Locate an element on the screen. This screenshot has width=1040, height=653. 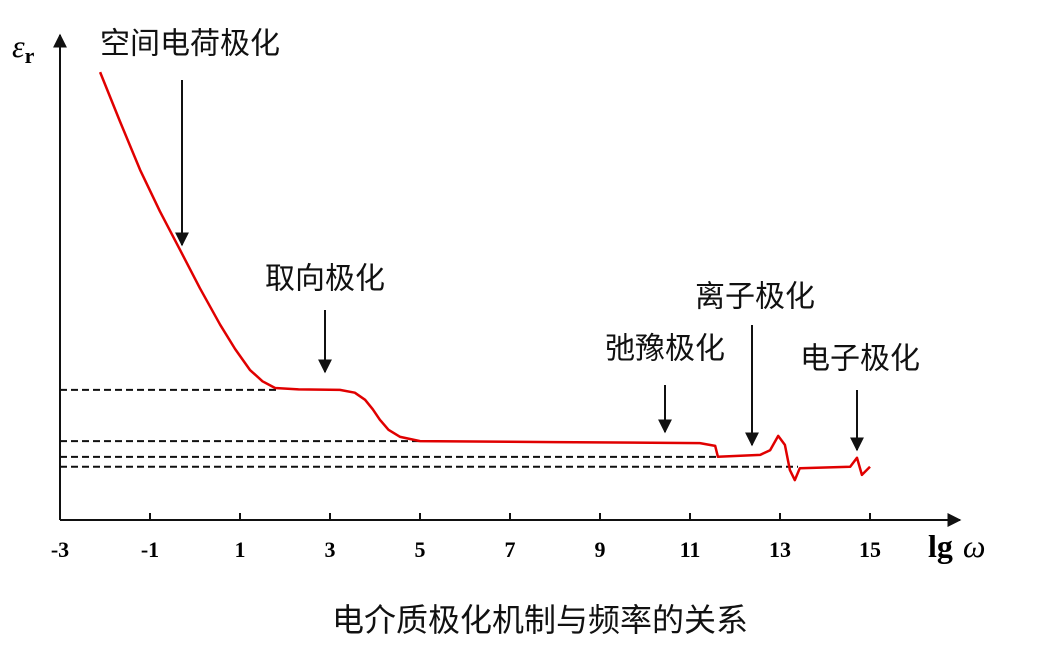
x-tick-label: 13 is located at coordinates (780, 549).